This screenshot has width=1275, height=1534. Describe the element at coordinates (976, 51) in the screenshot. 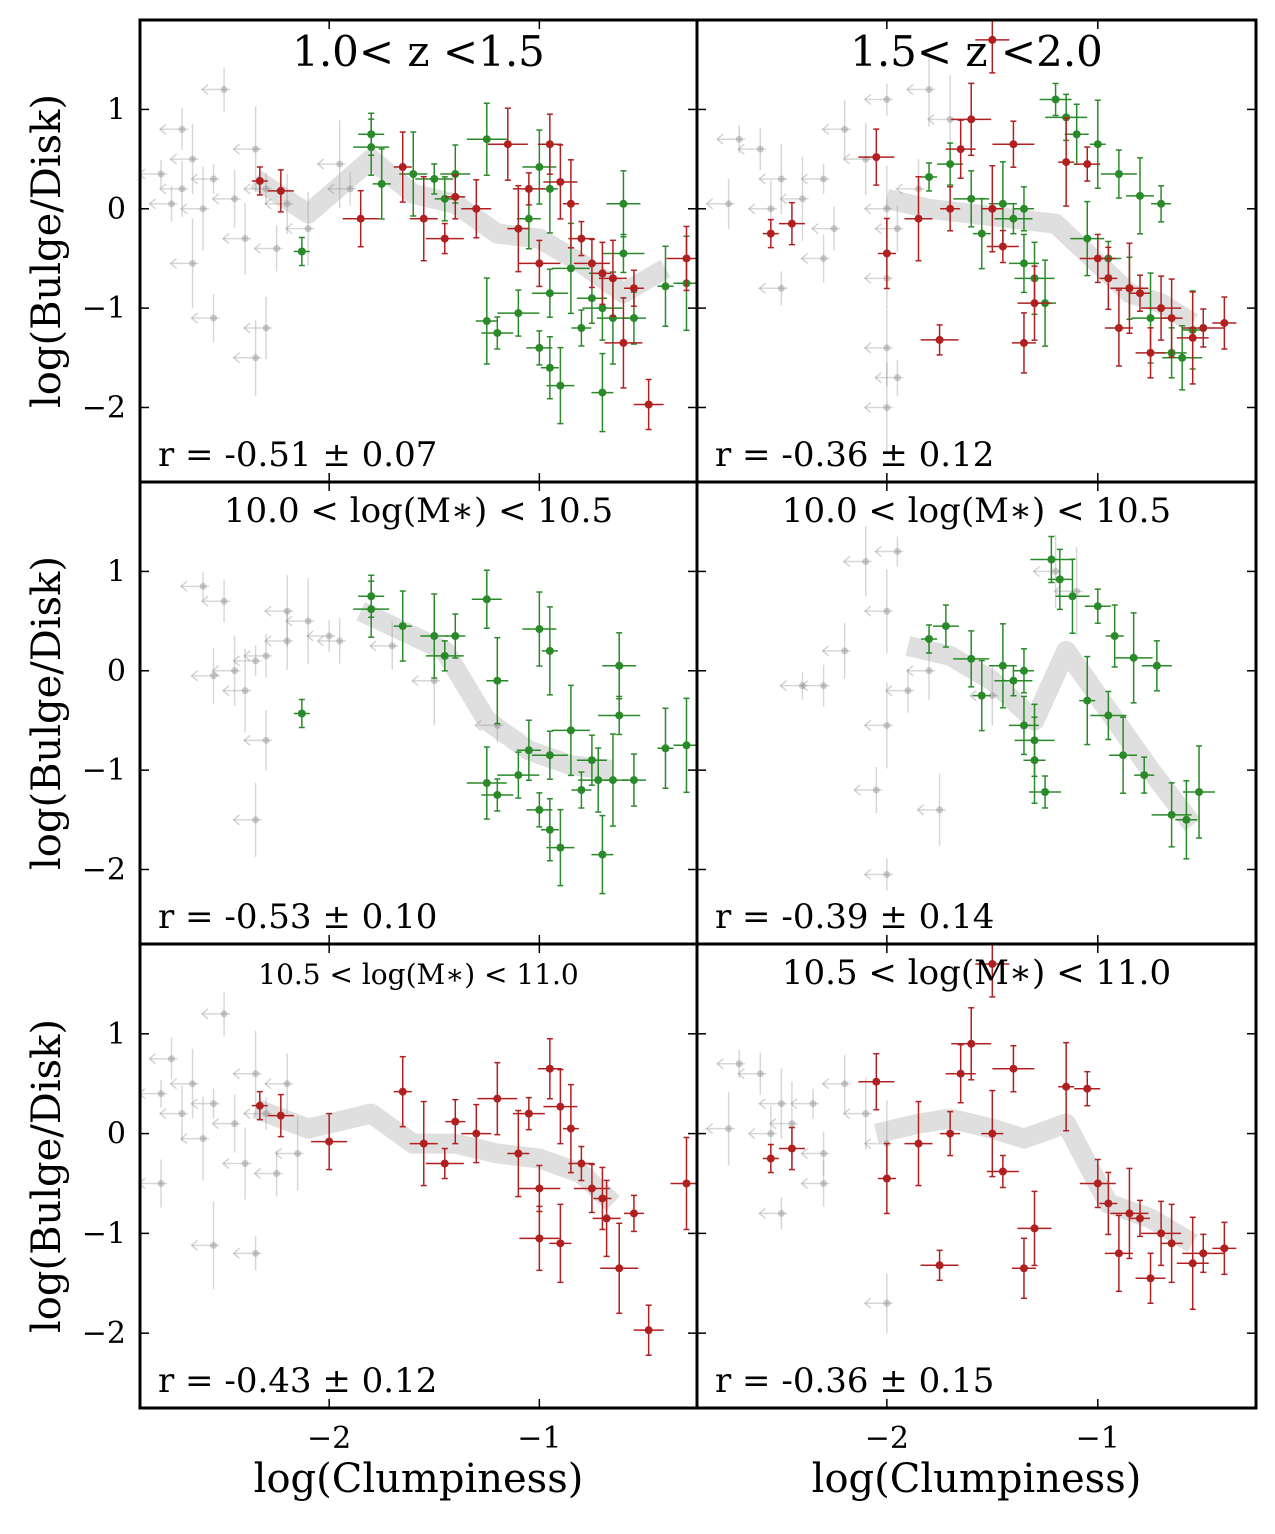

I see `panel-title: 1.5< z <2.0` at that location.